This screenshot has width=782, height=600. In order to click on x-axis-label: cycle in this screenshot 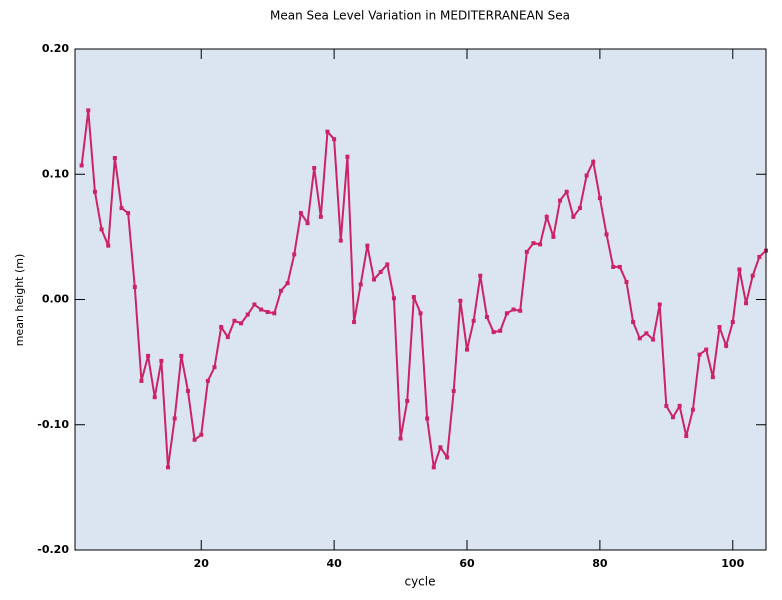, I will do `click(419, 582)`.